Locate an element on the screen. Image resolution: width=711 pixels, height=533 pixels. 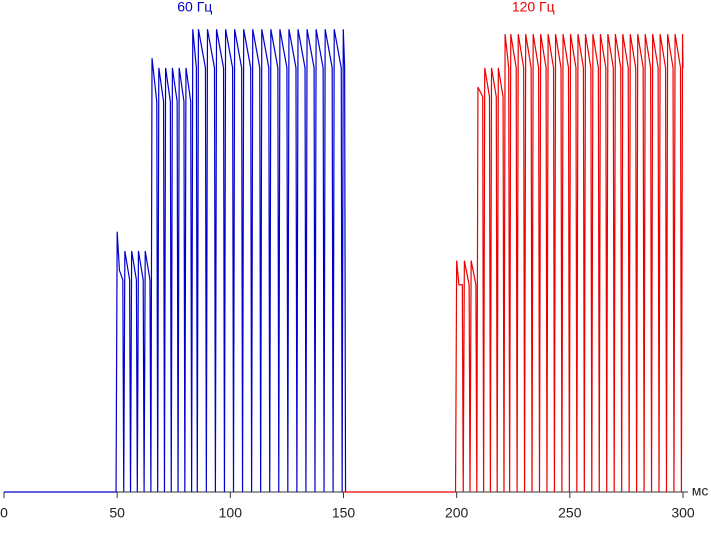
x-tick-label: 50 is located at coordinates (117, 513).